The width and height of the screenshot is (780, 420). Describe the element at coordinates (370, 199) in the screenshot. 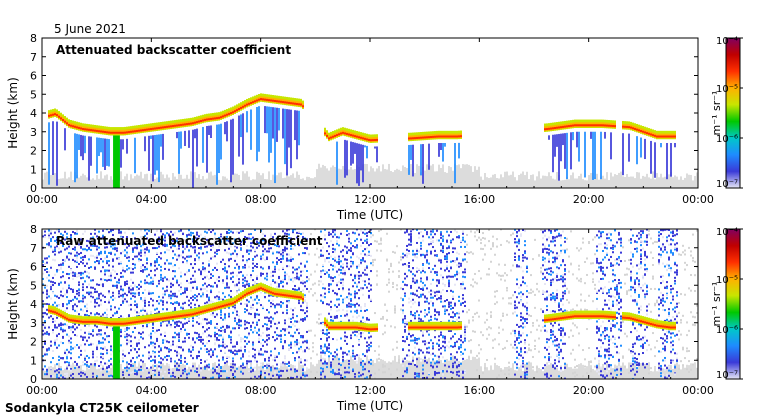

I see `x-tick-label: 12:00` at that location.